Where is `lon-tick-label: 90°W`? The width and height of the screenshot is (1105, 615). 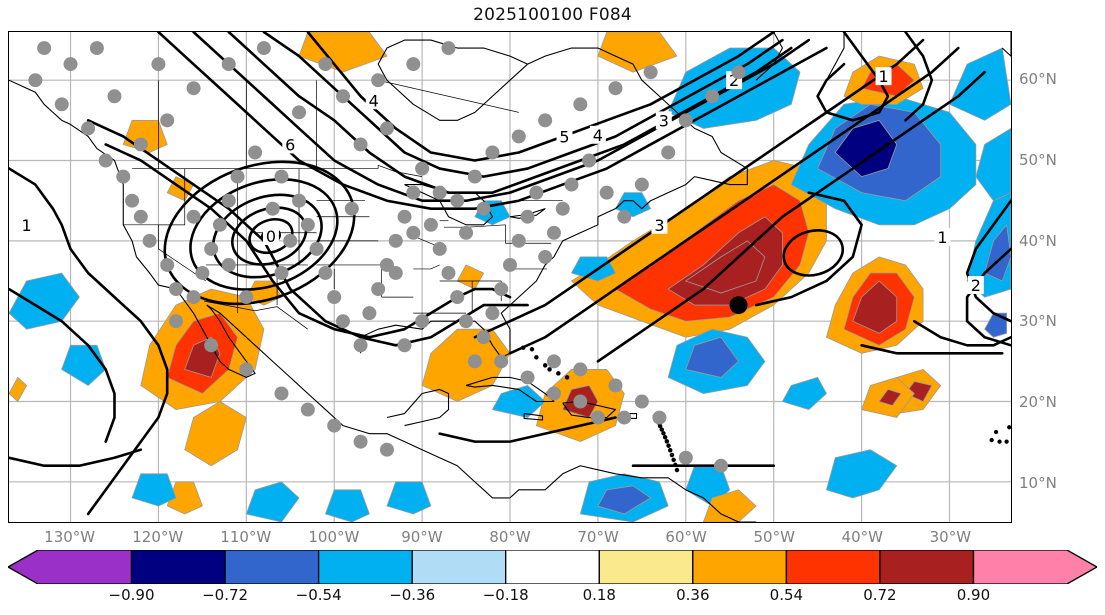 lon-tick-label: 90°W is located at coordinates (422, 537).